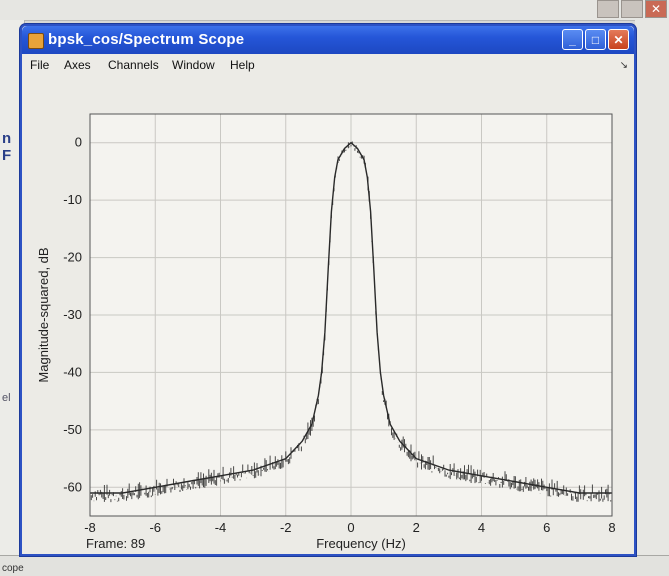 This screenshot has height=576, width=669. Describe the element at coordinates (286, 527) in the screenshot. I see `x-tick-label: -2` at that location.